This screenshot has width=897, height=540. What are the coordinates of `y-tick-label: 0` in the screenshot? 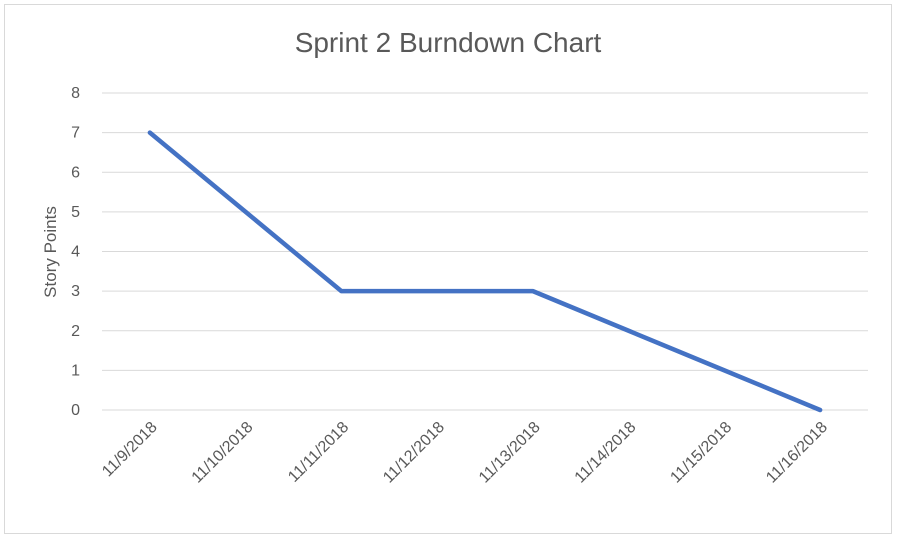 It's located at (75, 410).